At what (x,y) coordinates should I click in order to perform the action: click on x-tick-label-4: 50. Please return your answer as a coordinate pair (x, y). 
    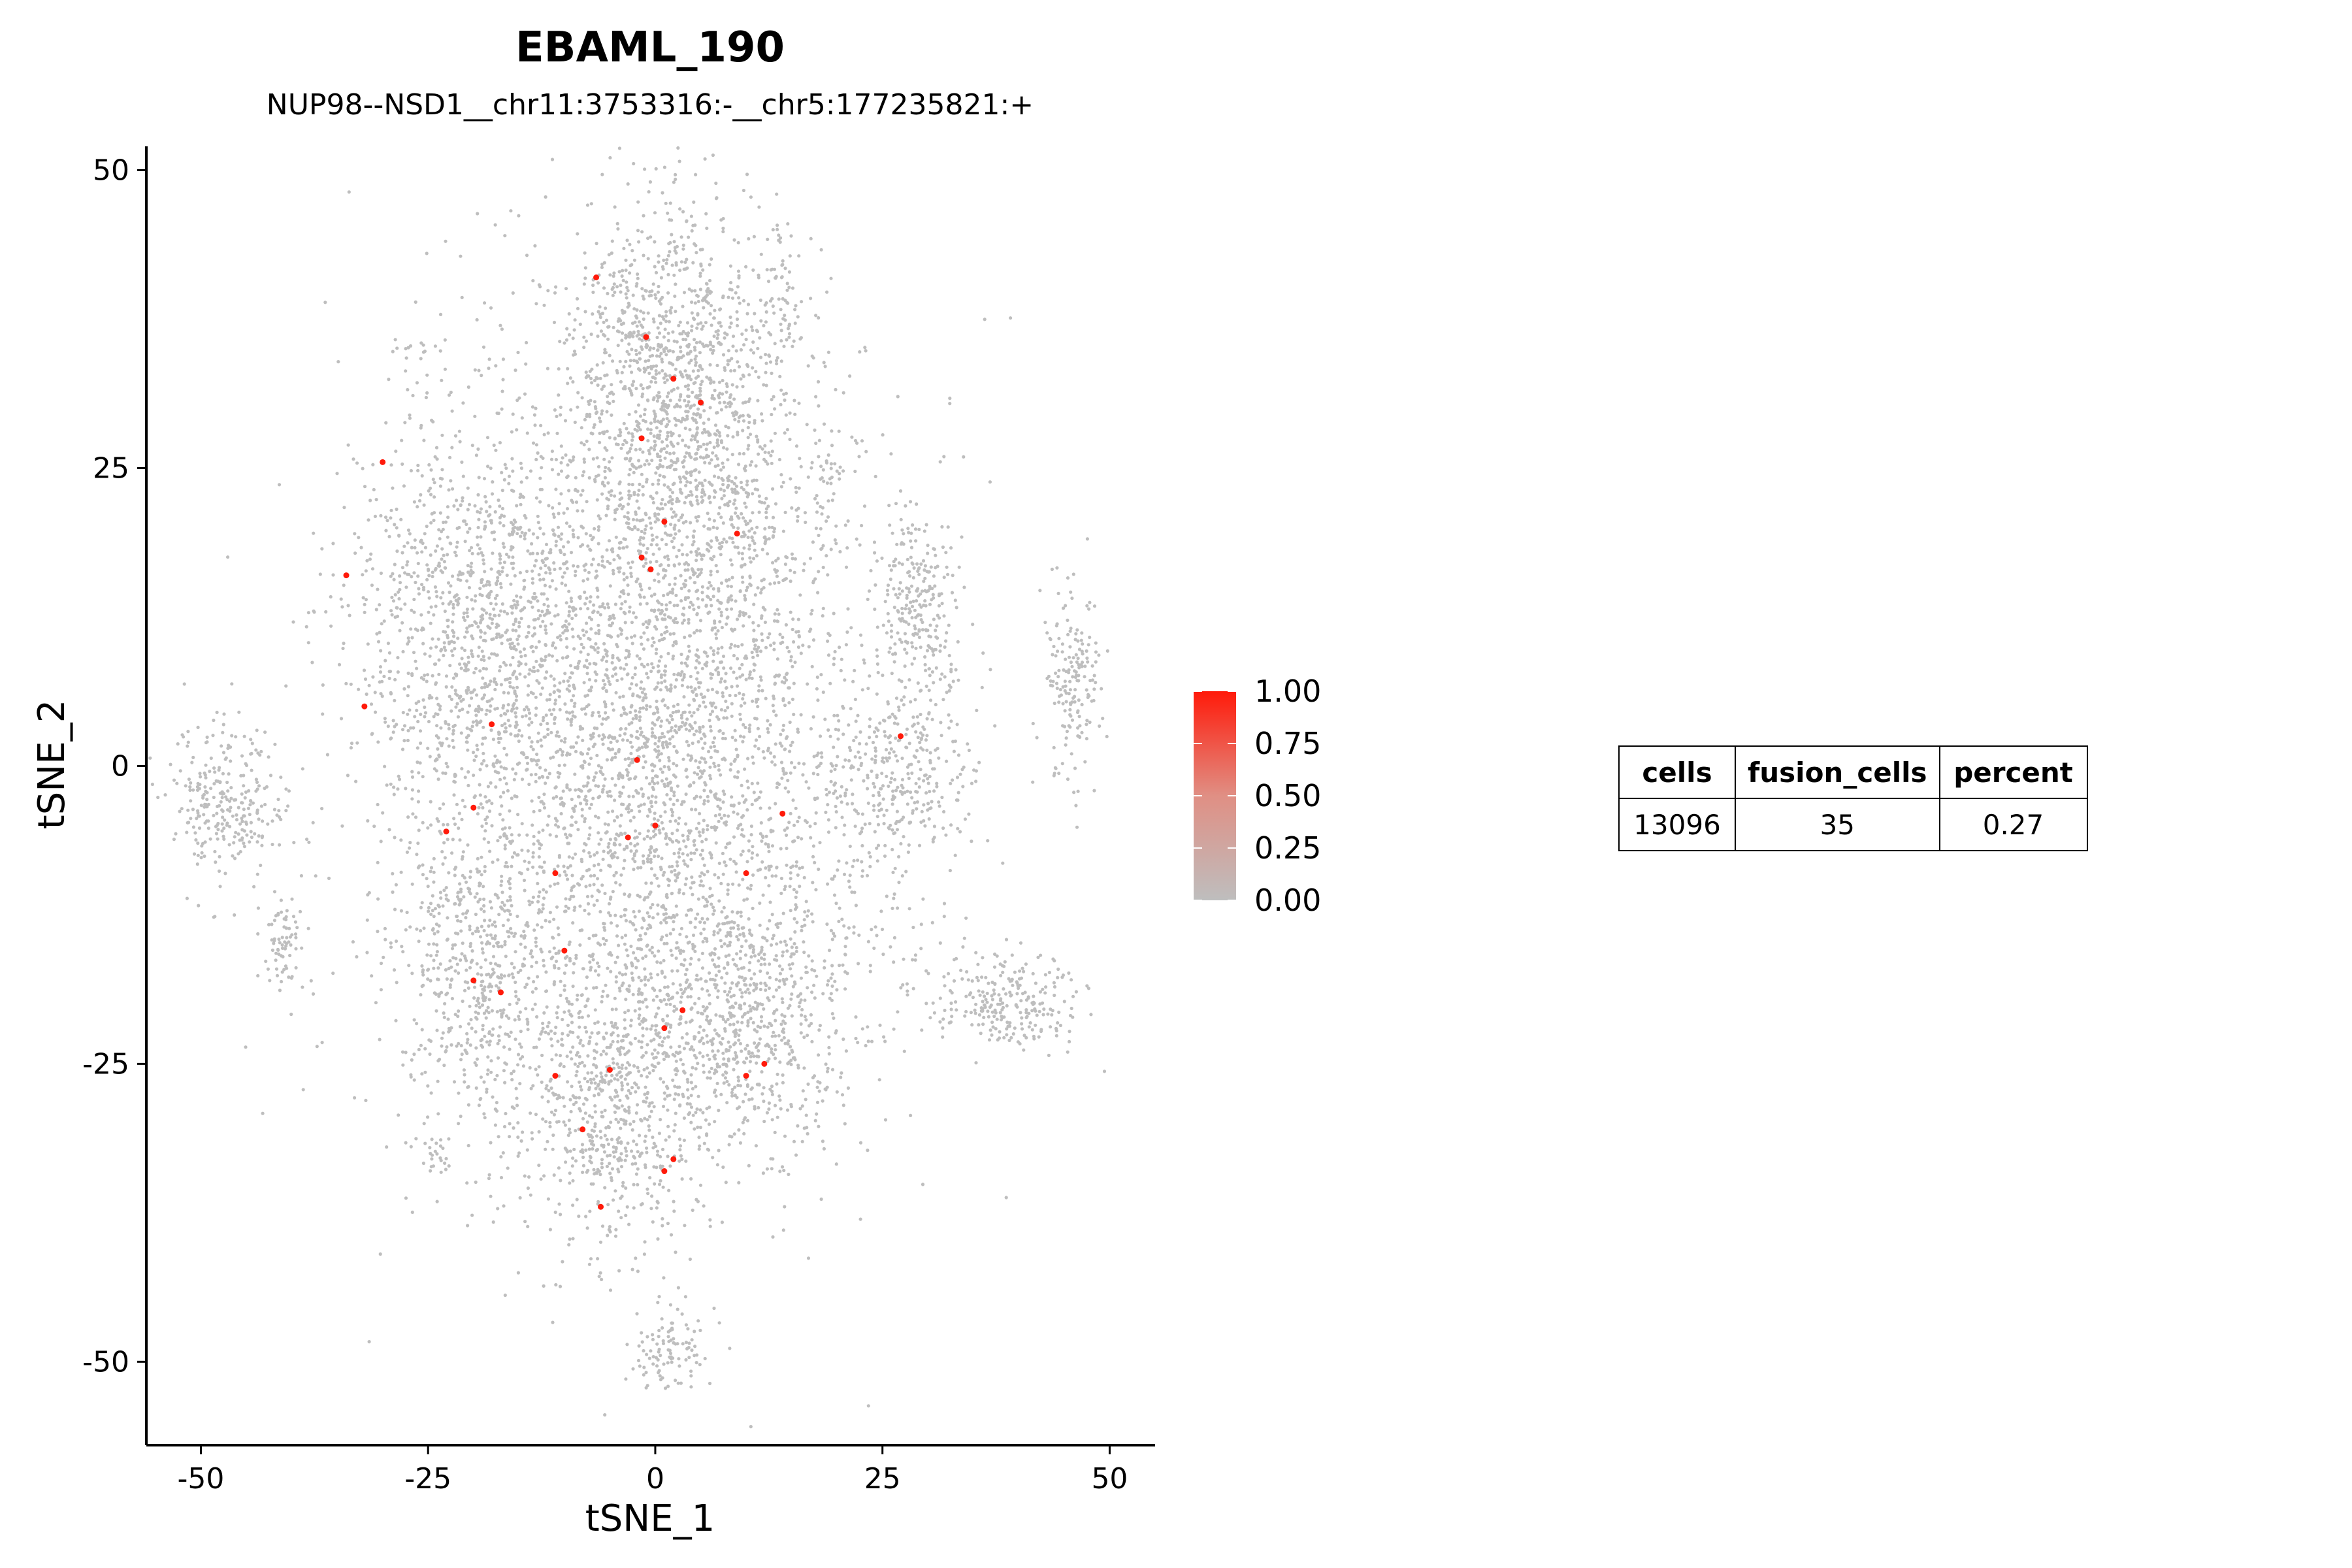
    Looking at the image, I should click on (1109, 1478).